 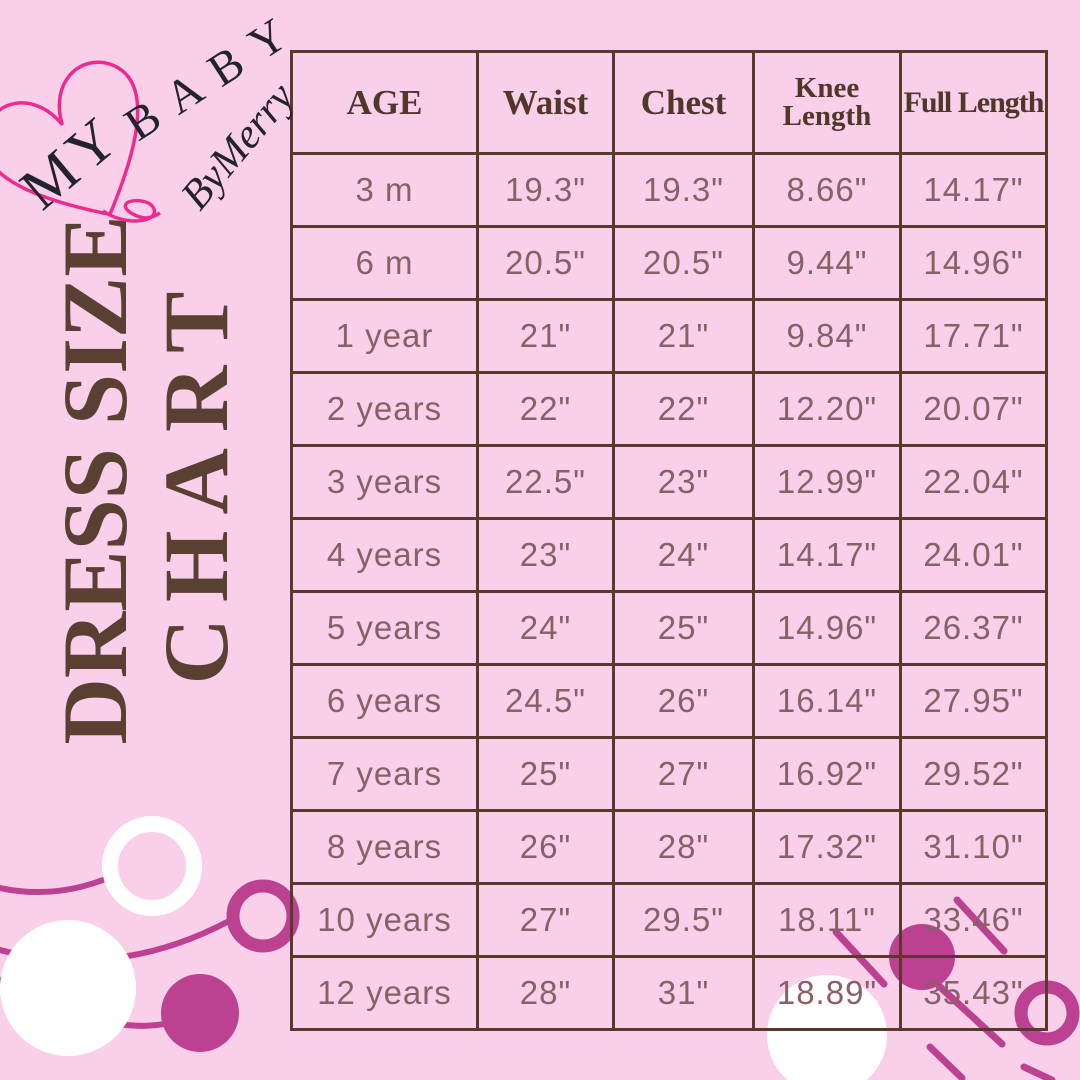 What do you see at coordinates (973, 409) in the screenshot?
I see `measurement-cell: 20.07"` at bounding box center [973, 409].